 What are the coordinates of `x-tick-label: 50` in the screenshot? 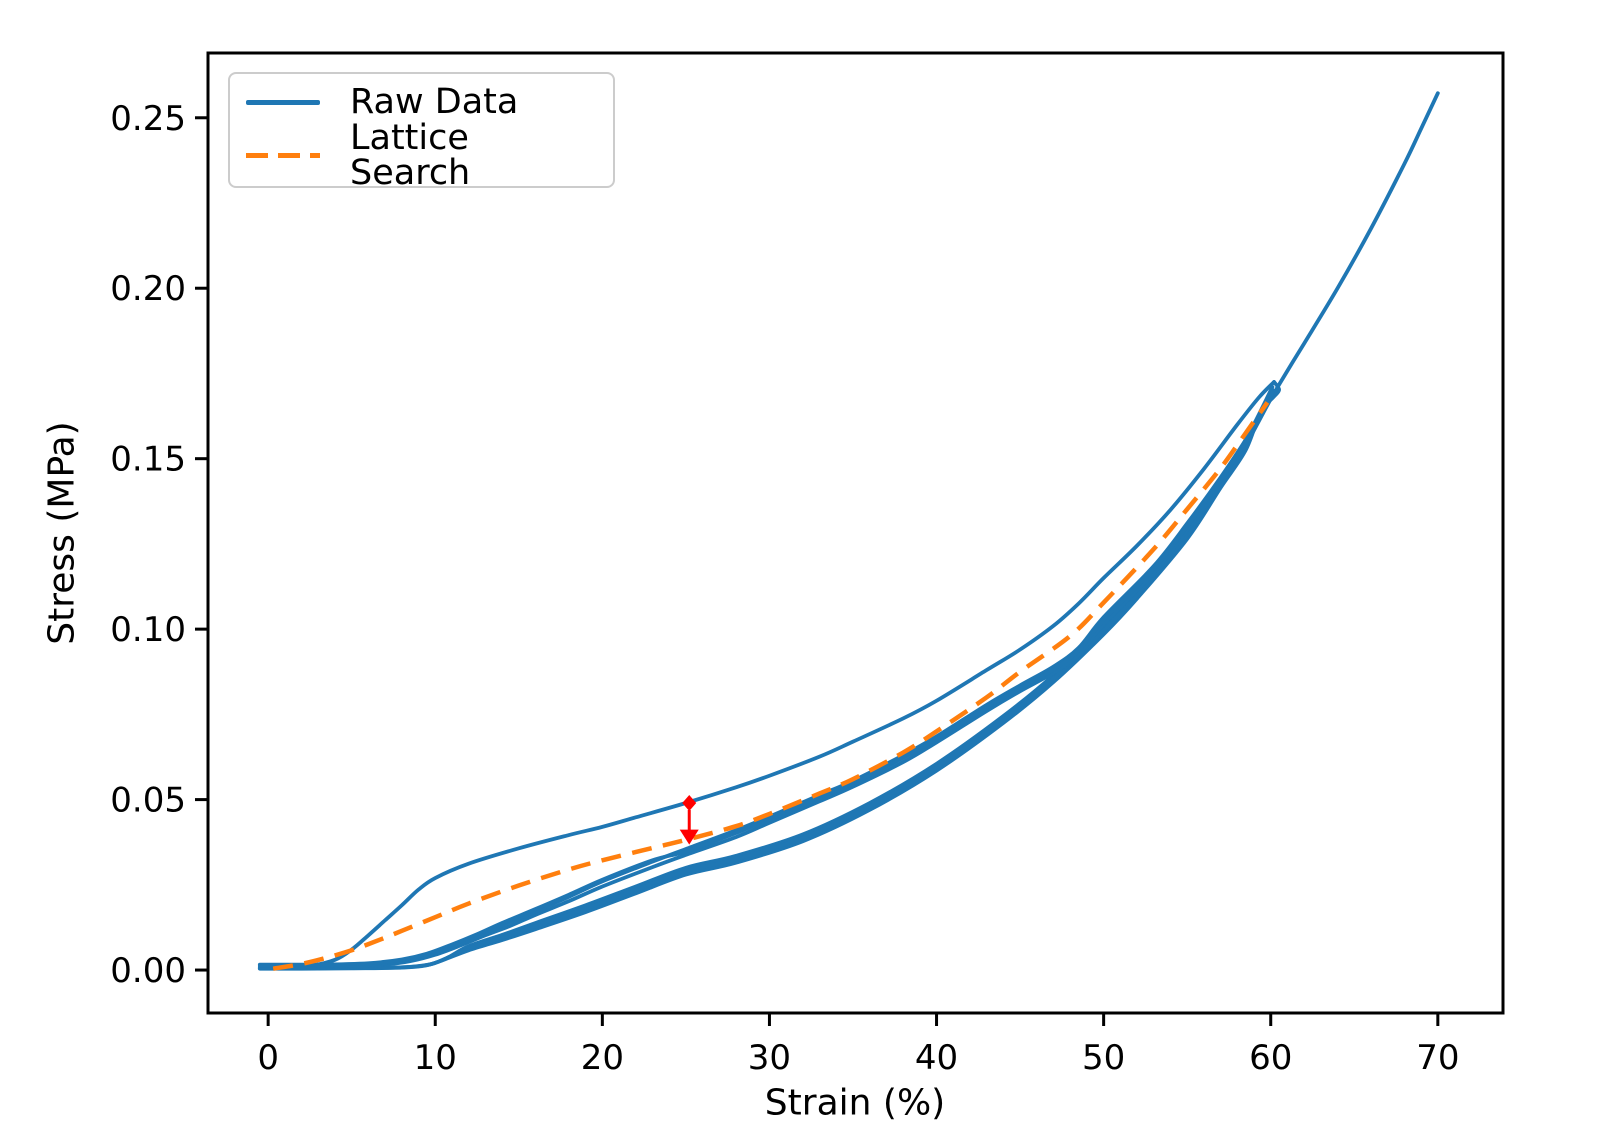 It's located at (1103, 1058).